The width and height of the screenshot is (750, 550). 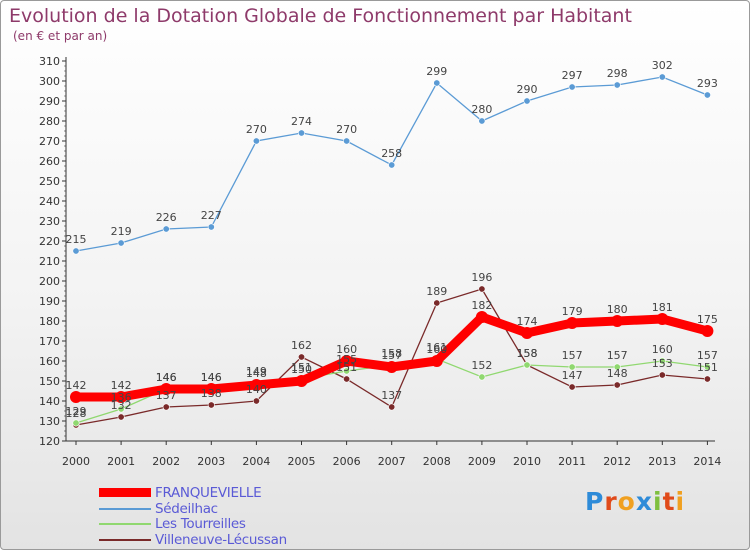 What do you see at coordinates (572, 311) in the screenshot?
I see `data-label: 179` at bounding box center [572, 311].